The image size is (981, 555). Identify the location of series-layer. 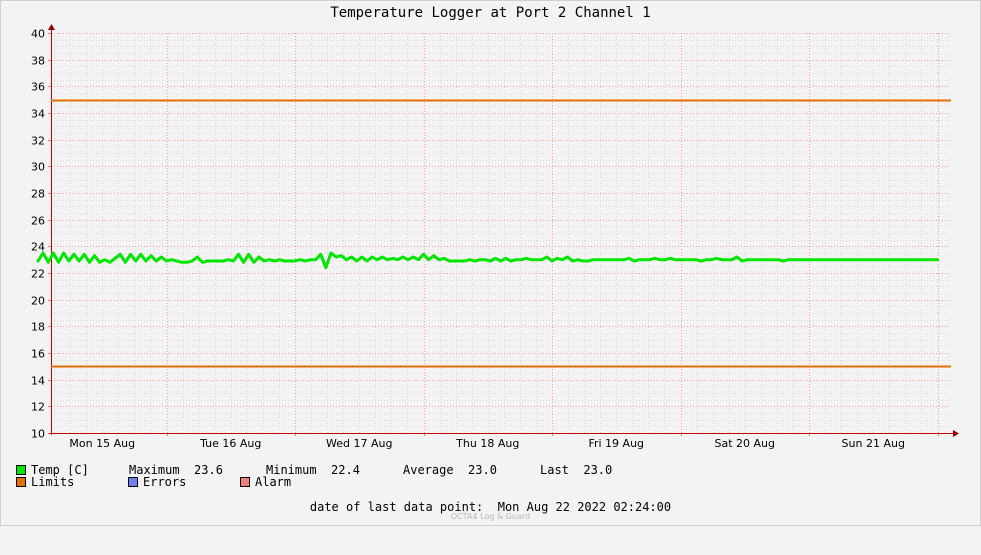
(487, 260).